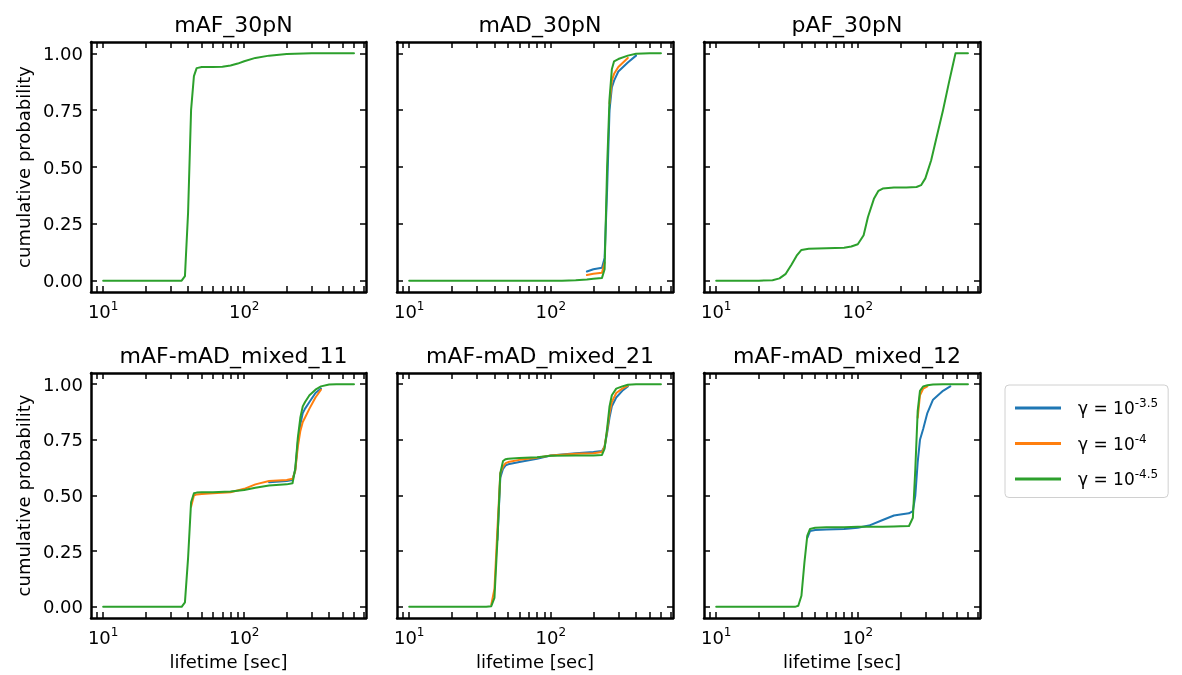 The height and width of the screenshot is (675, 1182). Describe the element at coordinates (847, 355) in the screenshot. I see `chart-title: mAF-mAD_mixed_12` at that location.